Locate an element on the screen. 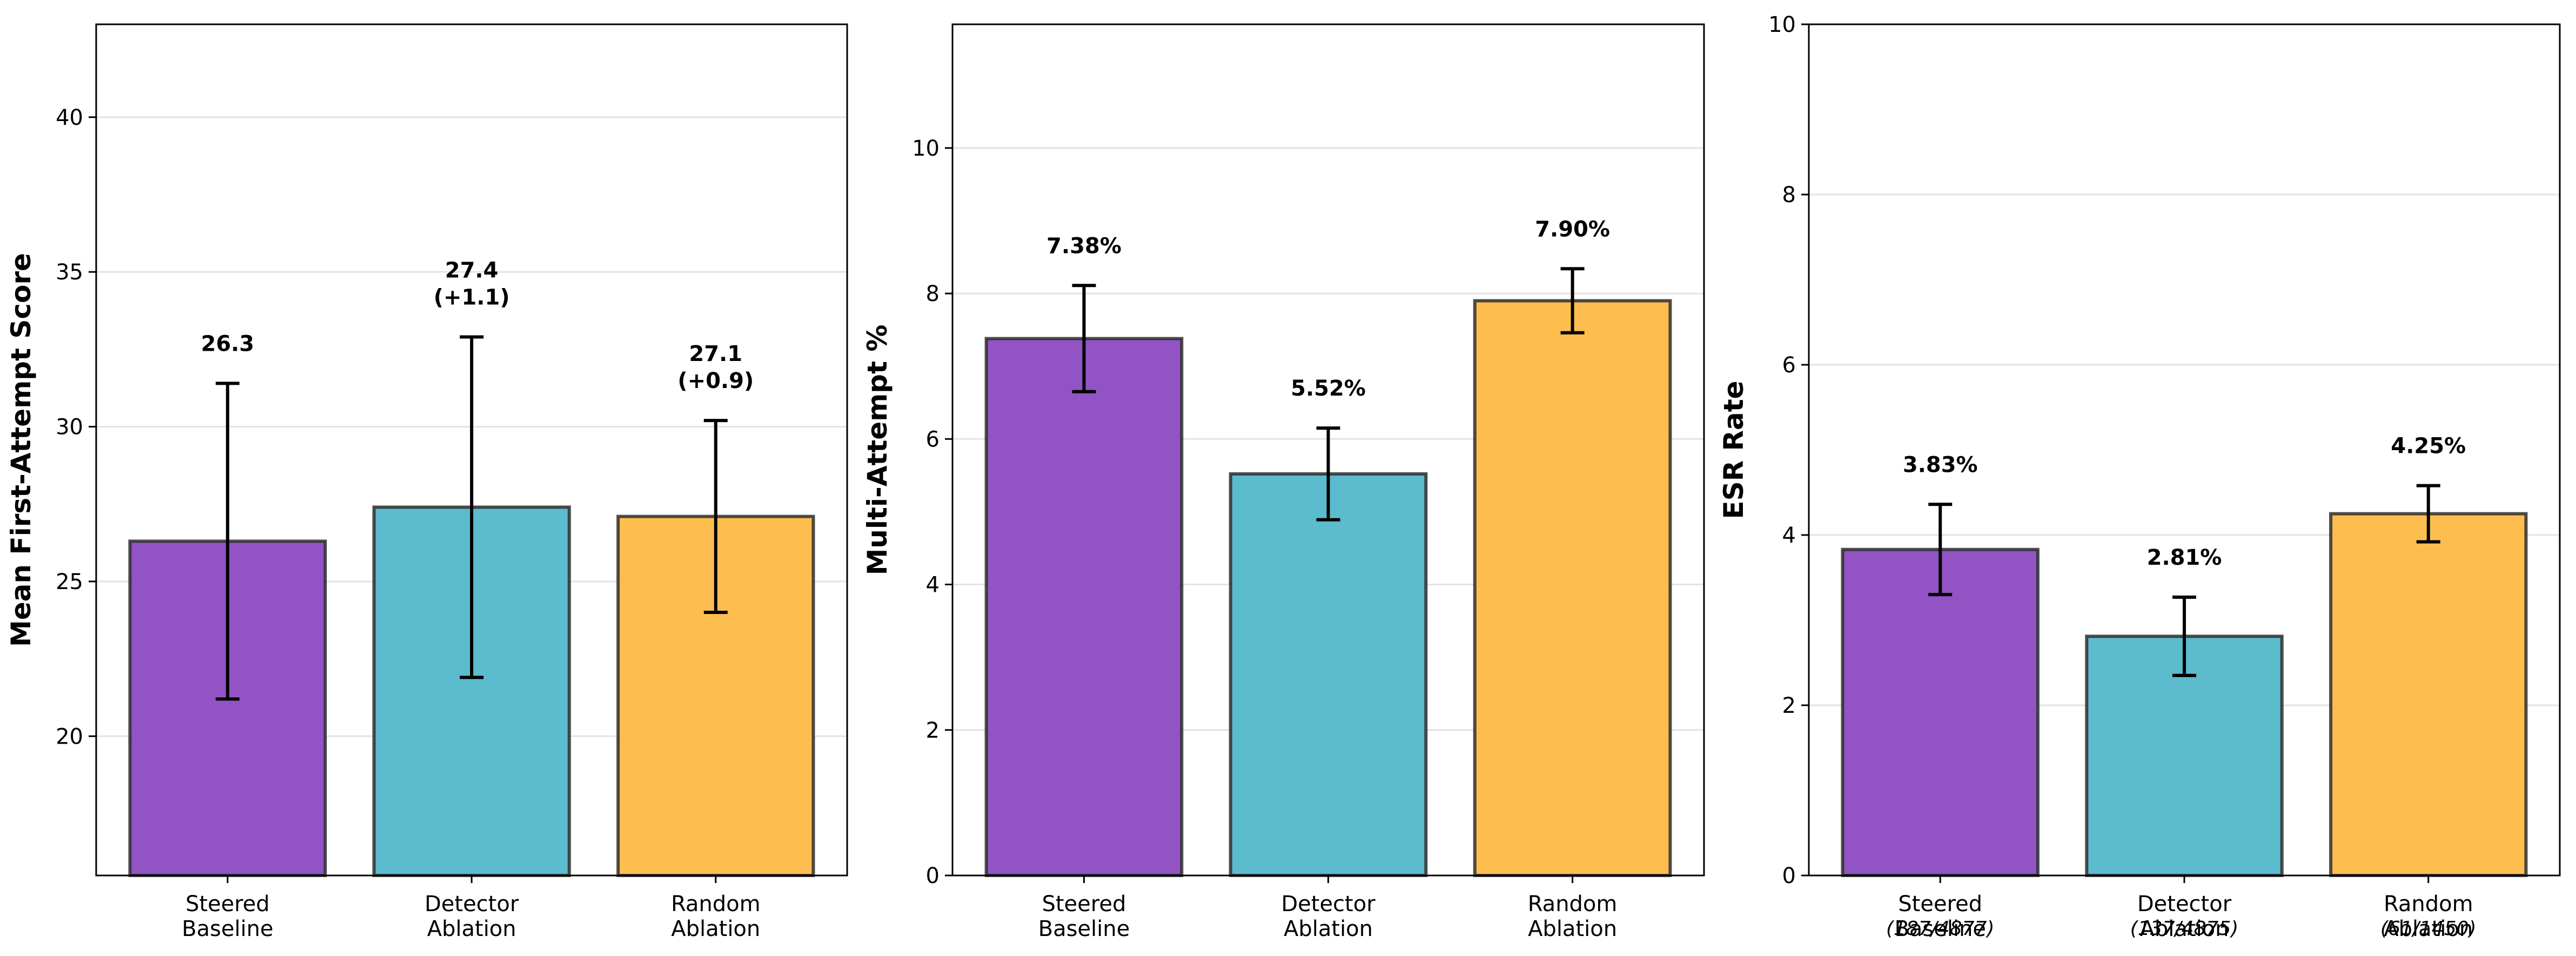 The height and width of the screenshot is (956, 2576). data-label: 3.83% is located at coordinates (1940, 464).